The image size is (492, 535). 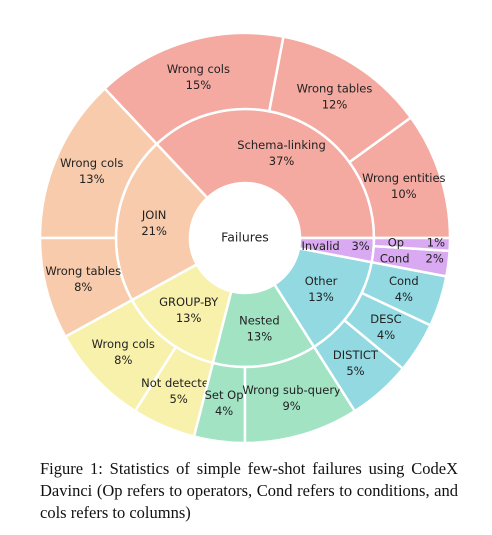 I want to click on segment-label: Invalid, so click(x=320, y=246).